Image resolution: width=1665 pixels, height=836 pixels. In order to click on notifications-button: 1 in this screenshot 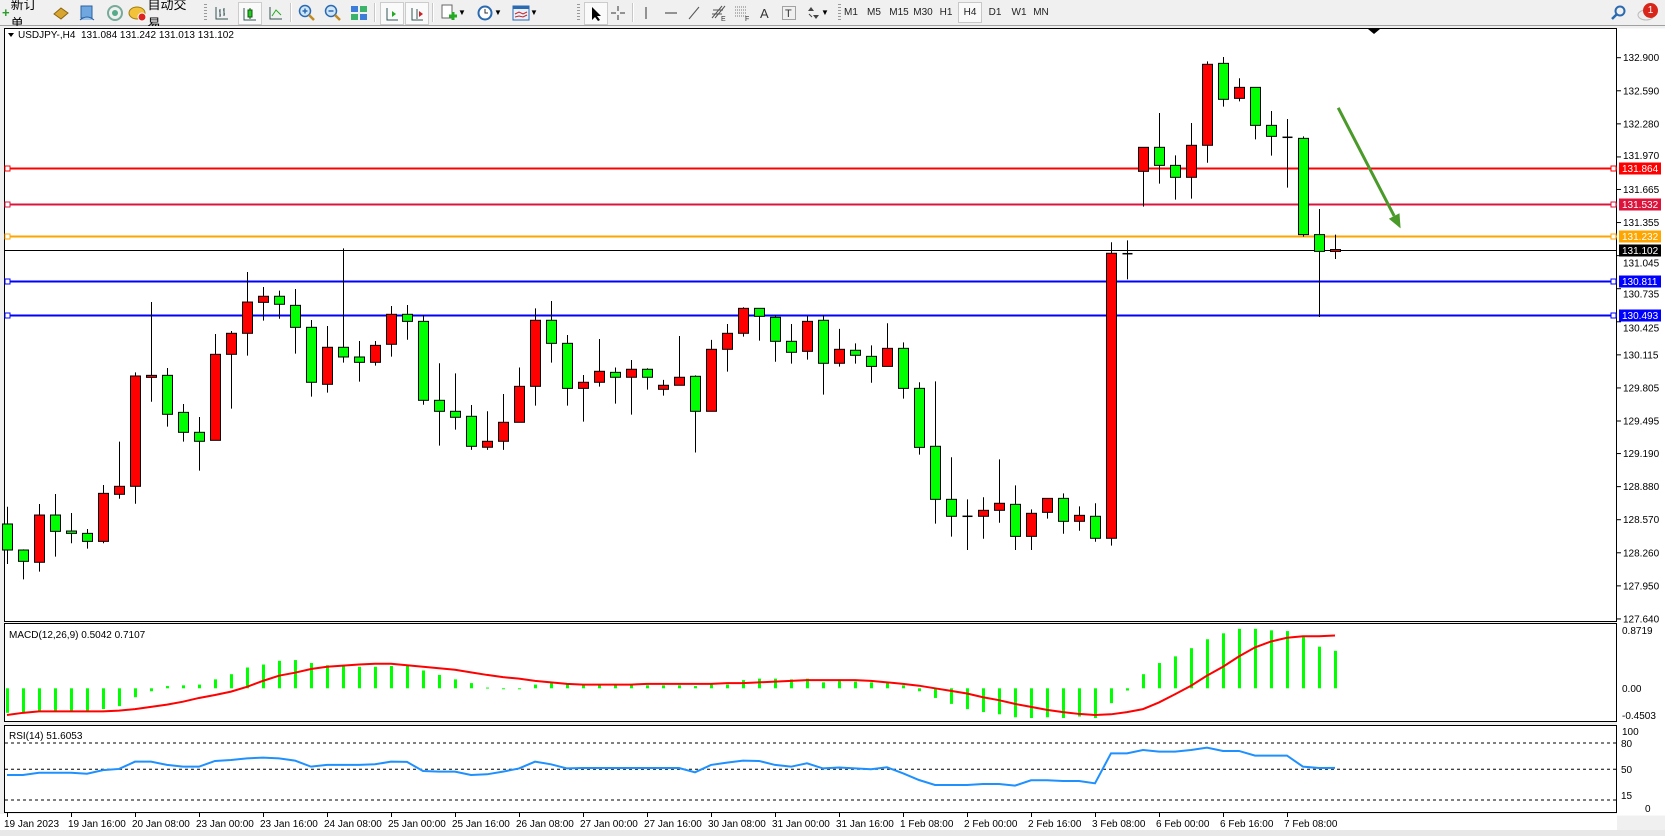, I will do `click(1648, 12)`.